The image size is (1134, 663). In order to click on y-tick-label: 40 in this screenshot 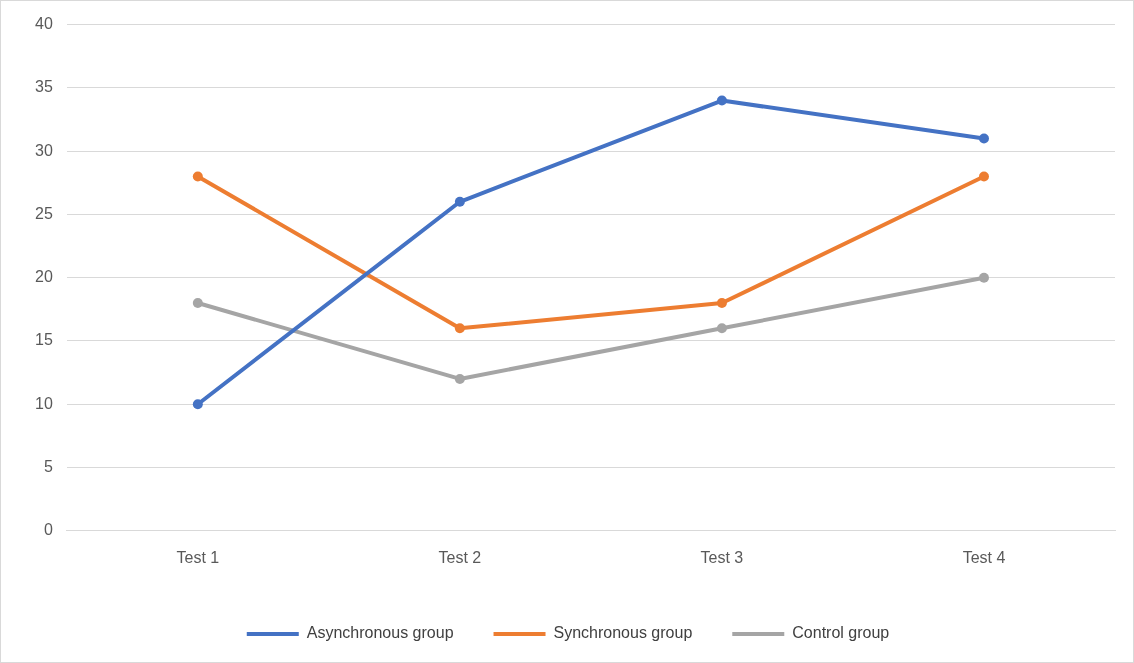, I will do `click(44, 24)`.